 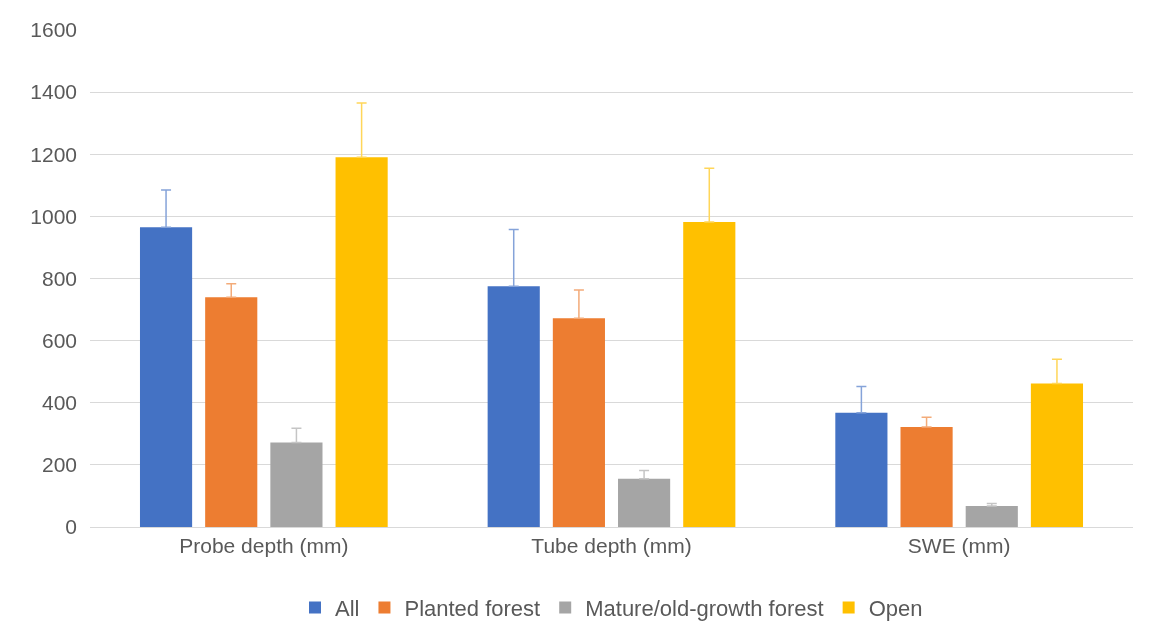 I want to click on legend-label: All, so click(x=347, y=609).